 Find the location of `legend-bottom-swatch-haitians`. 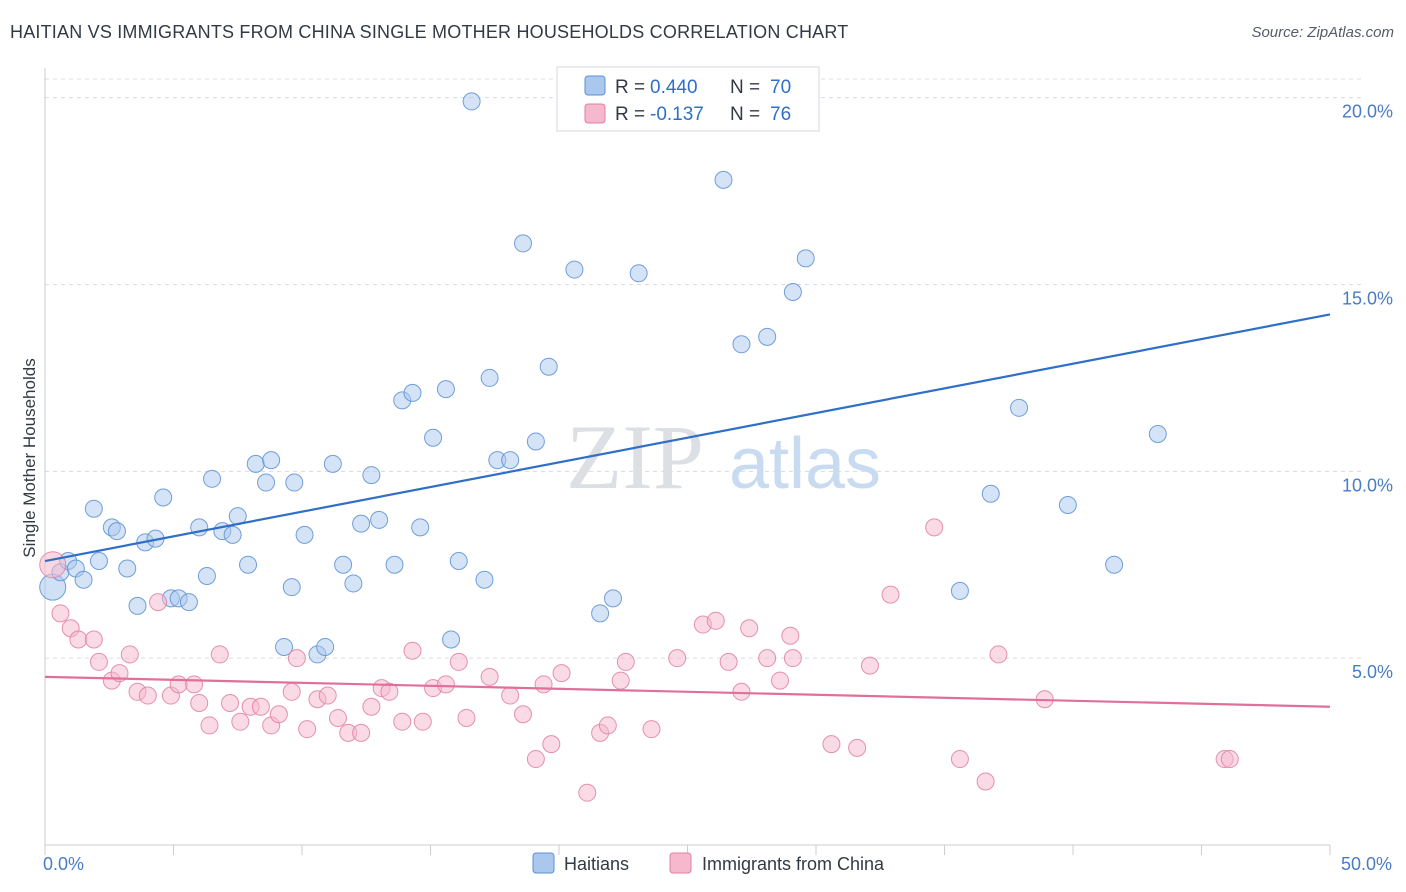

legend-bottom-swatch-haitians is located at coordinates (543, 863).